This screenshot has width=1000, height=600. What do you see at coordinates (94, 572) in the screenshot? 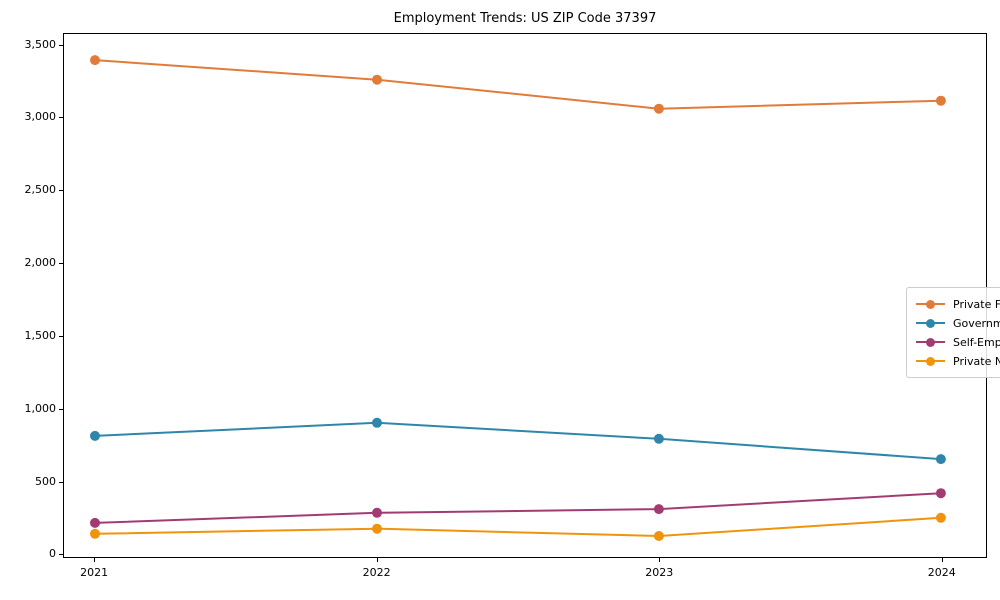
I see `x-axis-tick-label: 2021` at bounding box center [94, 572].